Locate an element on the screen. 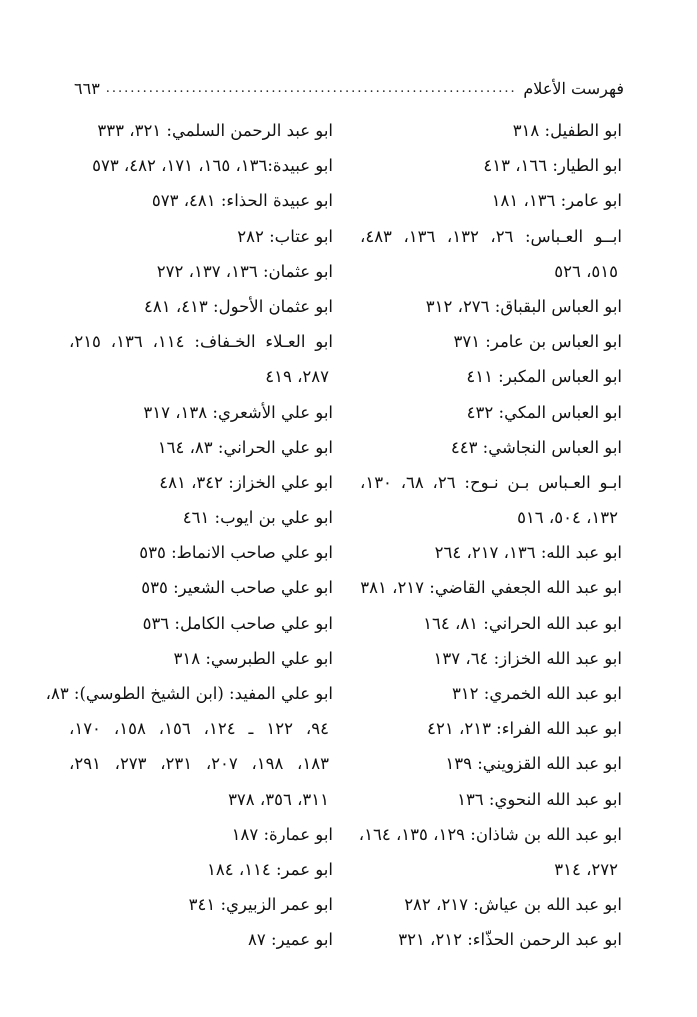 The height and width of the screenshot is (1017, 697). entry-line: ابو علي صاحب الانماط: ٥٣٥ is located at coordinates (236, 553).